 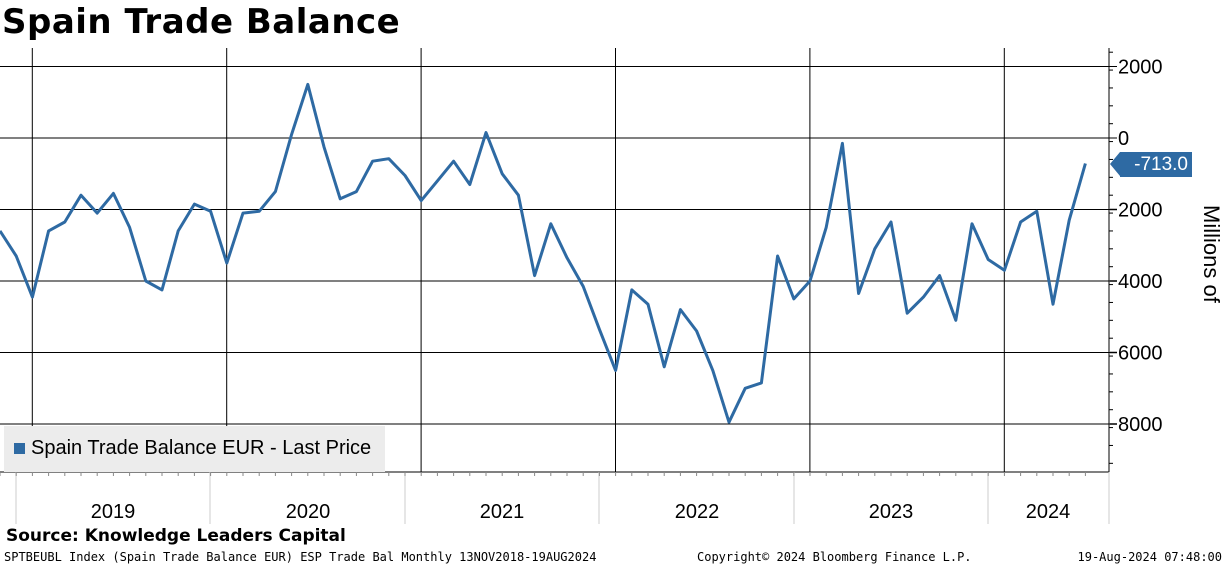 I want to click on y-tick-label: 8000, so click(x=1140, y=425).